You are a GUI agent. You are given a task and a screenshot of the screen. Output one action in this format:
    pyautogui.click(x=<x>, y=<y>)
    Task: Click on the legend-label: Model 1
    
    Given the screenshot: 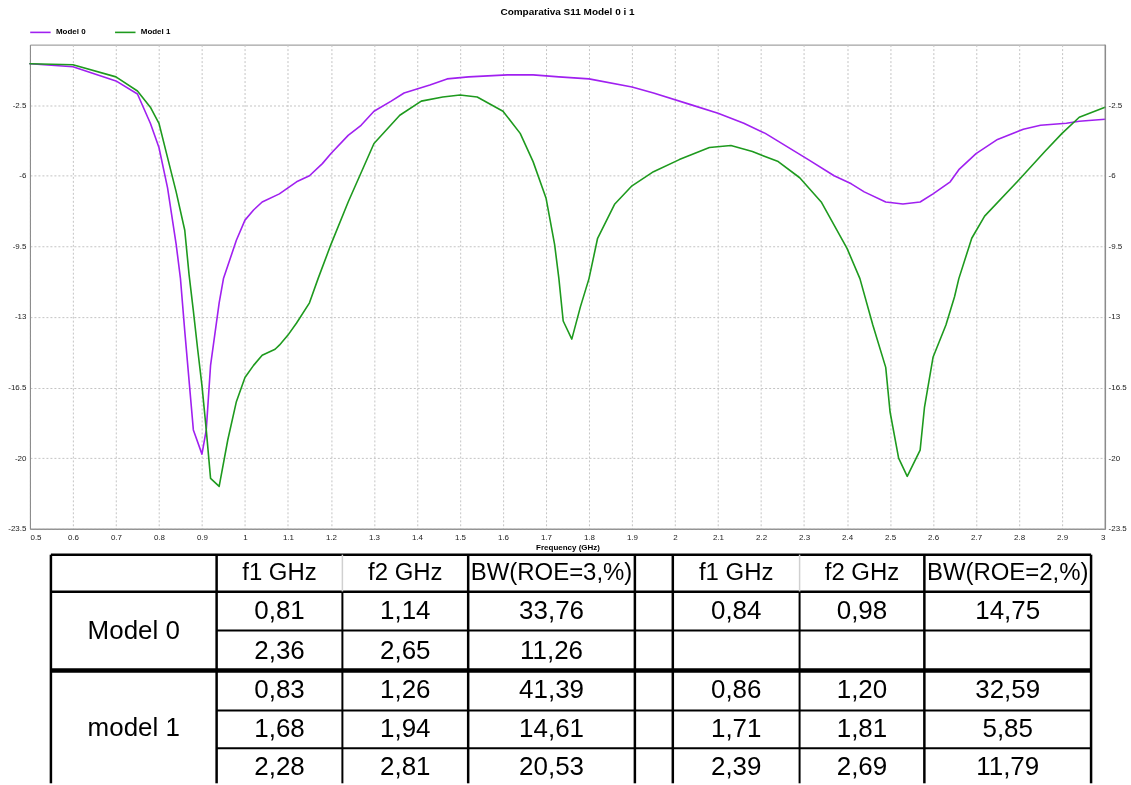 What is the action you would take?
    pyautogui.click(x=155, y=32)
    